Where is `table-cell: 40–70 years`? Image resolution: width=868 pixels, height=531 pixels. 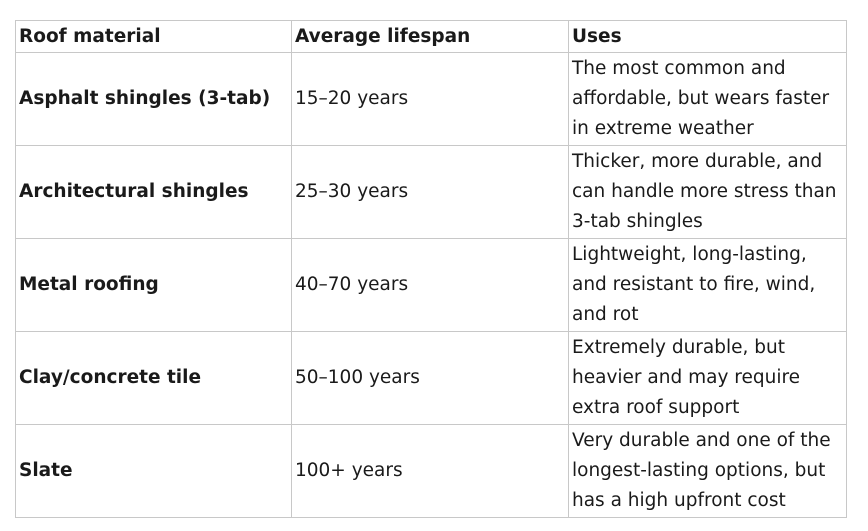 table-cell: 40–70 years is located at coordinates (430, 285).